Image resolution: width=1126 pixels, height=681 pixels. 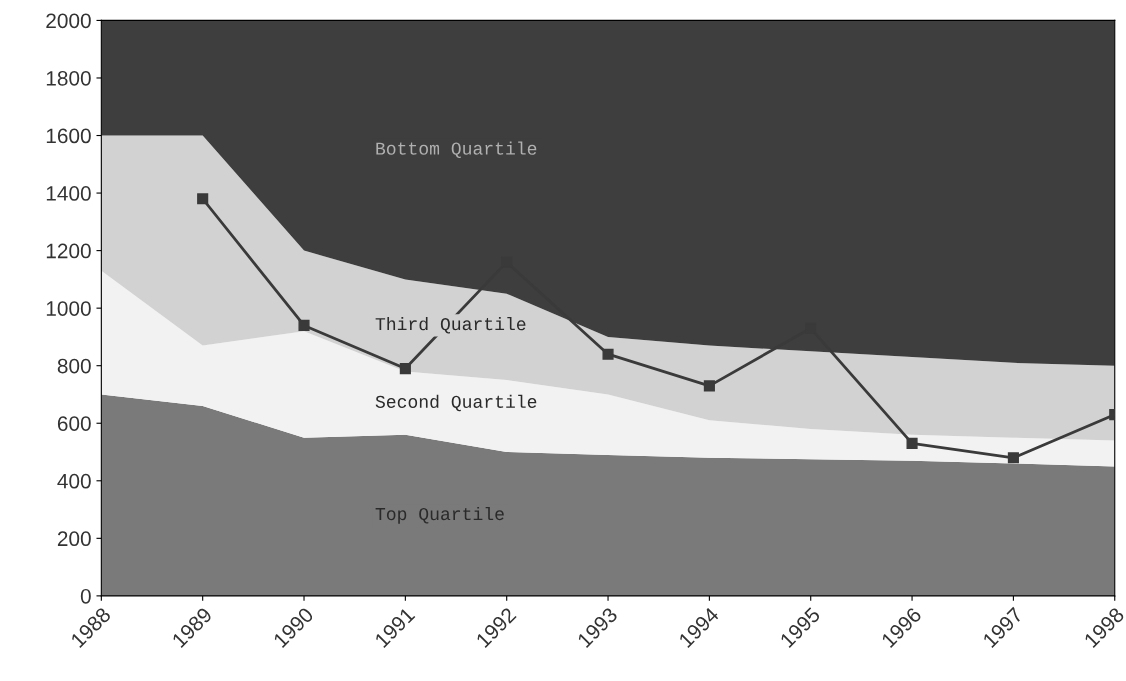 I want to click on y-tick-label: 2000, so click(x=68, y=21).